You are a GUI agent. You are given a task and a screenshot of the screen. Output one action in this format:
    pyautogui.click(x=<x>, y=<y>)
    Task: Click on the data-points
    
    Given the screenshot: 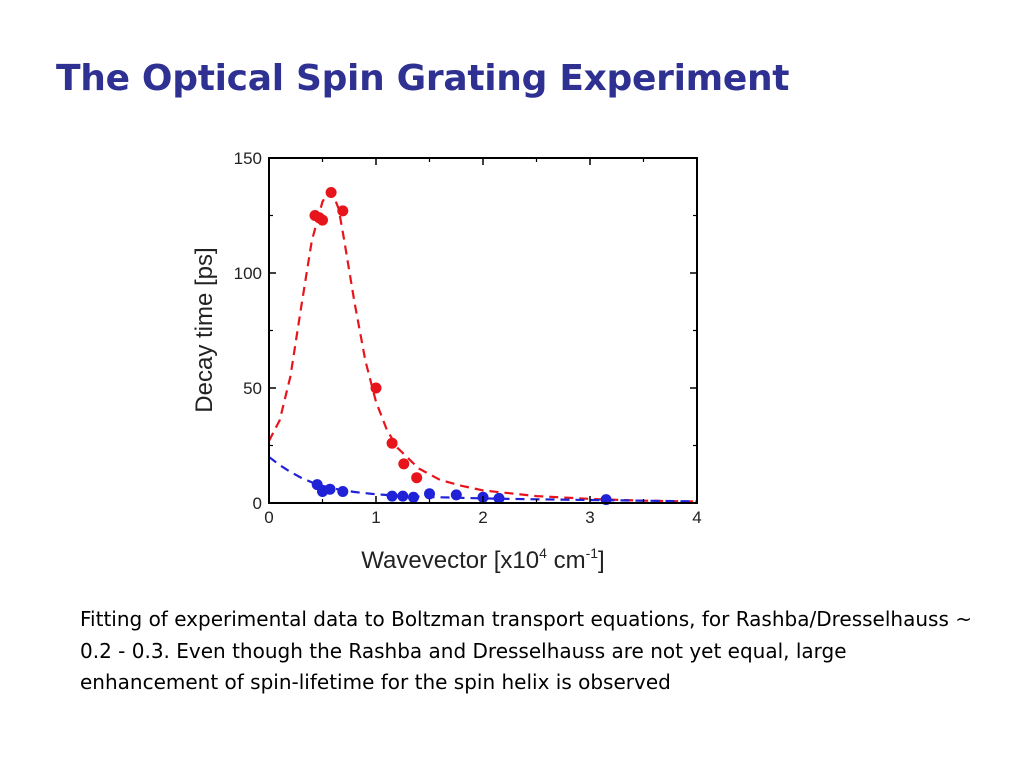 What is the action you would take?
    pyautogui.click(x=460, y=346)
    